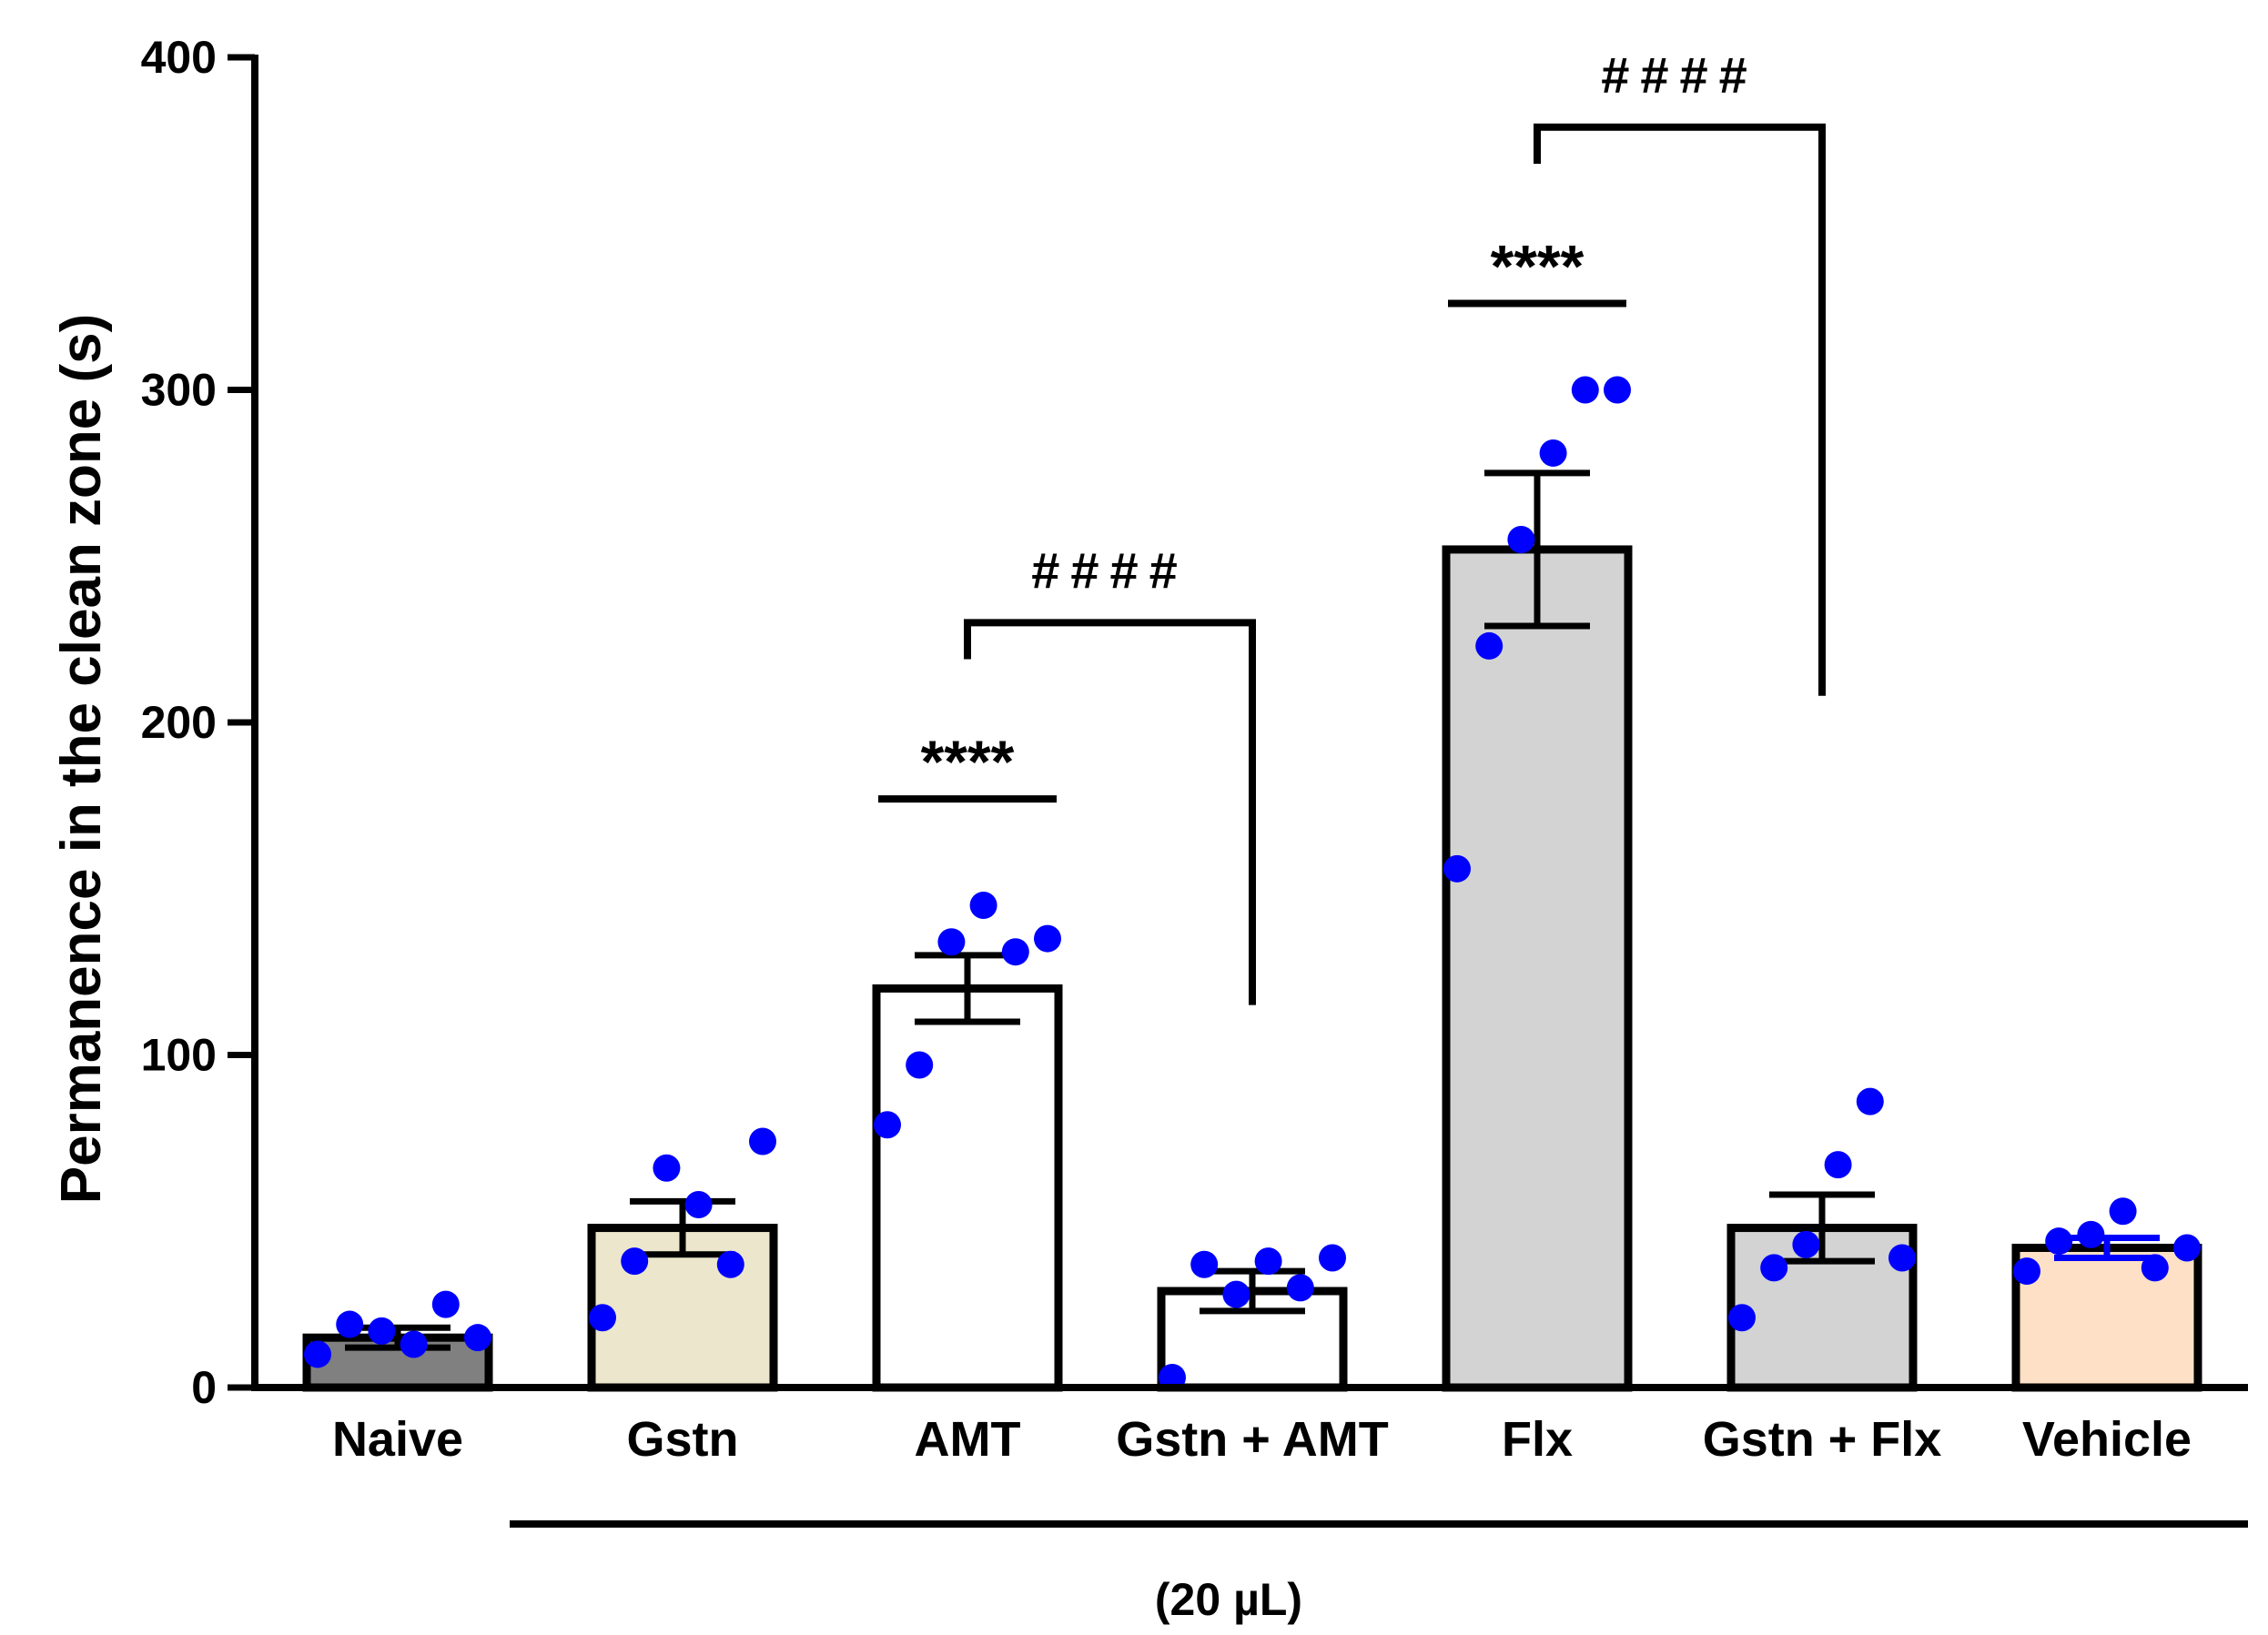  I want to click on y-axis-label: Permanence in the clean zone (s), so click(81, 759).